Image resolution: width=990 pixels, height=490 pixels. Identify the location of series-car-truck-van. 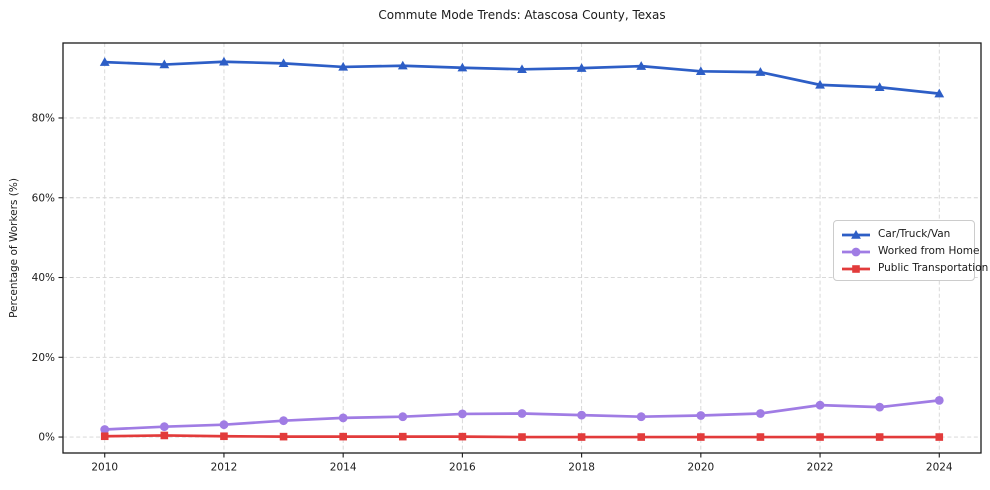
(522, 77).